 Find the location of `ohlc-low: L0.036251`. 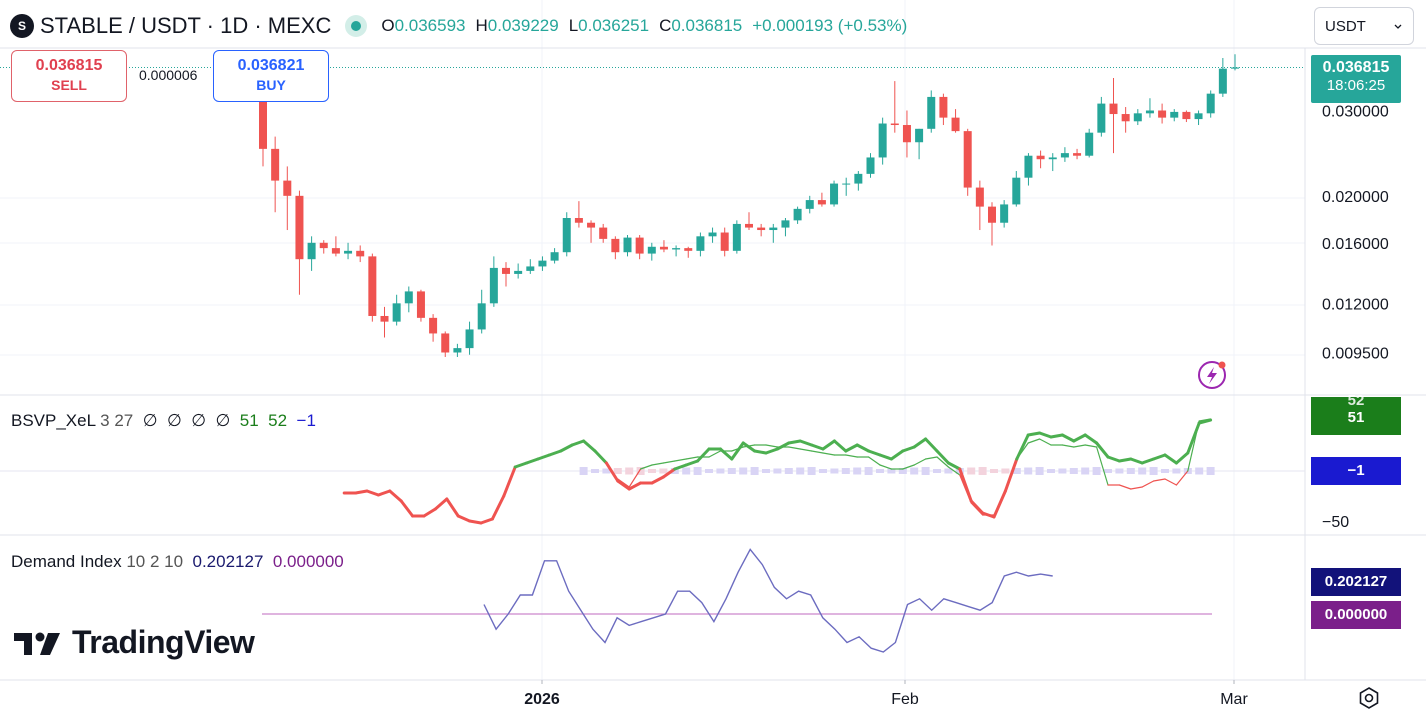

ohlc-low: L0.036251 is located at coordinates (609, 25).